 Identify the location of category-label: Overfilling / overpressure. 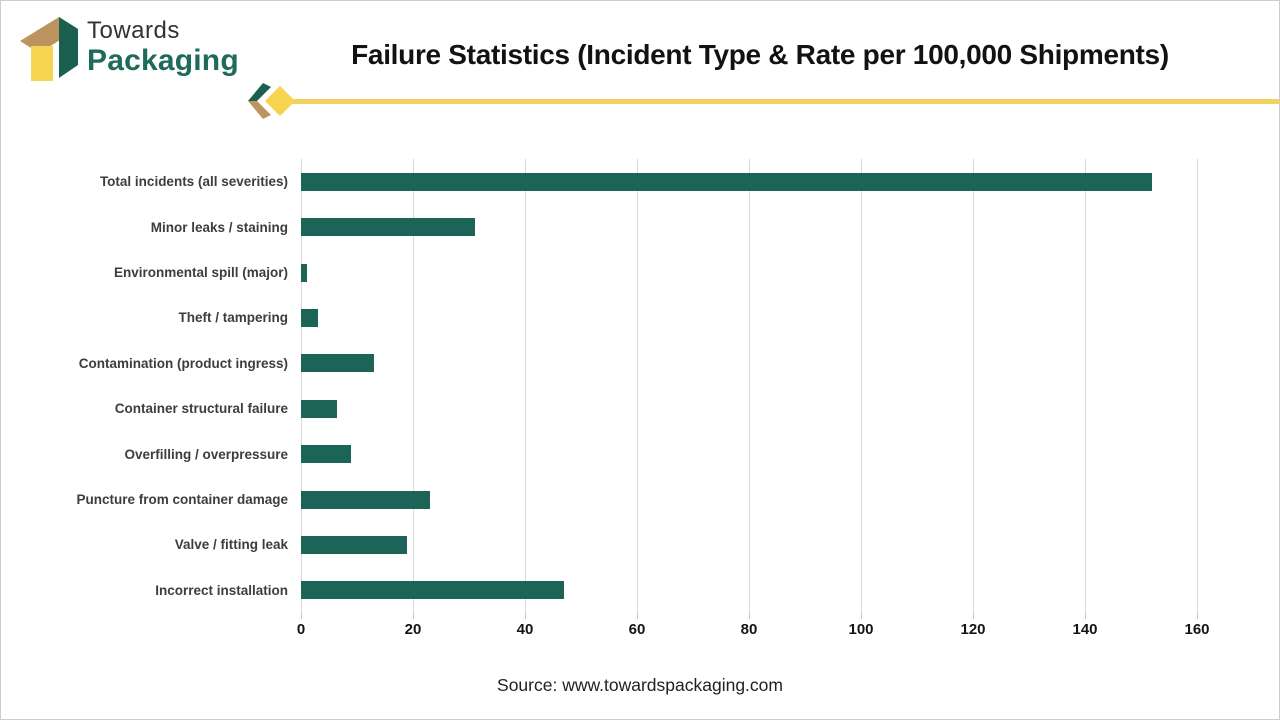
(206, 454).